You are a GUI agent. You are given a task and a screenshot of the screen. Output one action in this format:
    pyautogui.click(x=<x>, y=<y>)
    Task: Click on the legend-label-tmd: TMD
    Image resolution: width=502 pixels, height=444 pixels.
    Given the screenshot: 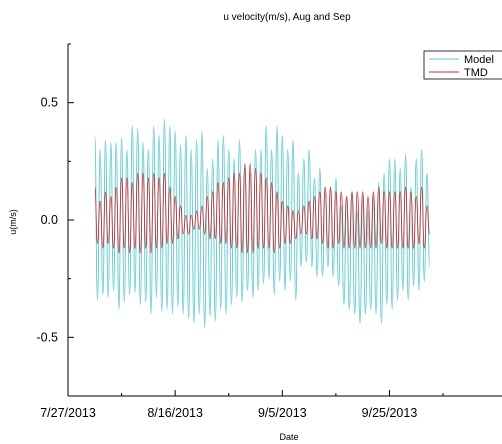 What is the action you would take?
    pyautogui.click(x=476, y=73)
    